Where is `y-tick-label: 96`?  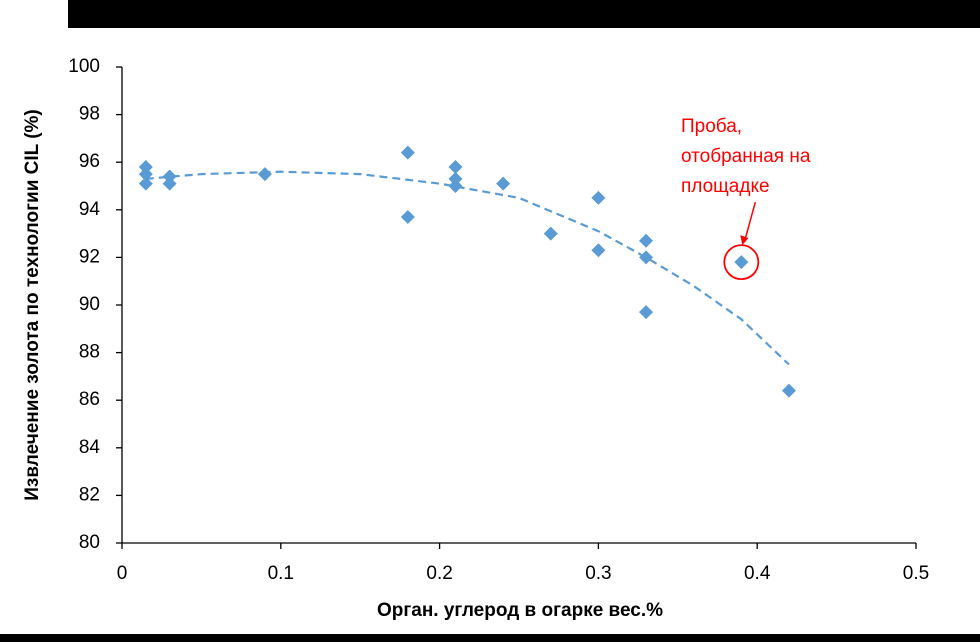 y-tick-label: 96 is located at coordinates (89, 161).